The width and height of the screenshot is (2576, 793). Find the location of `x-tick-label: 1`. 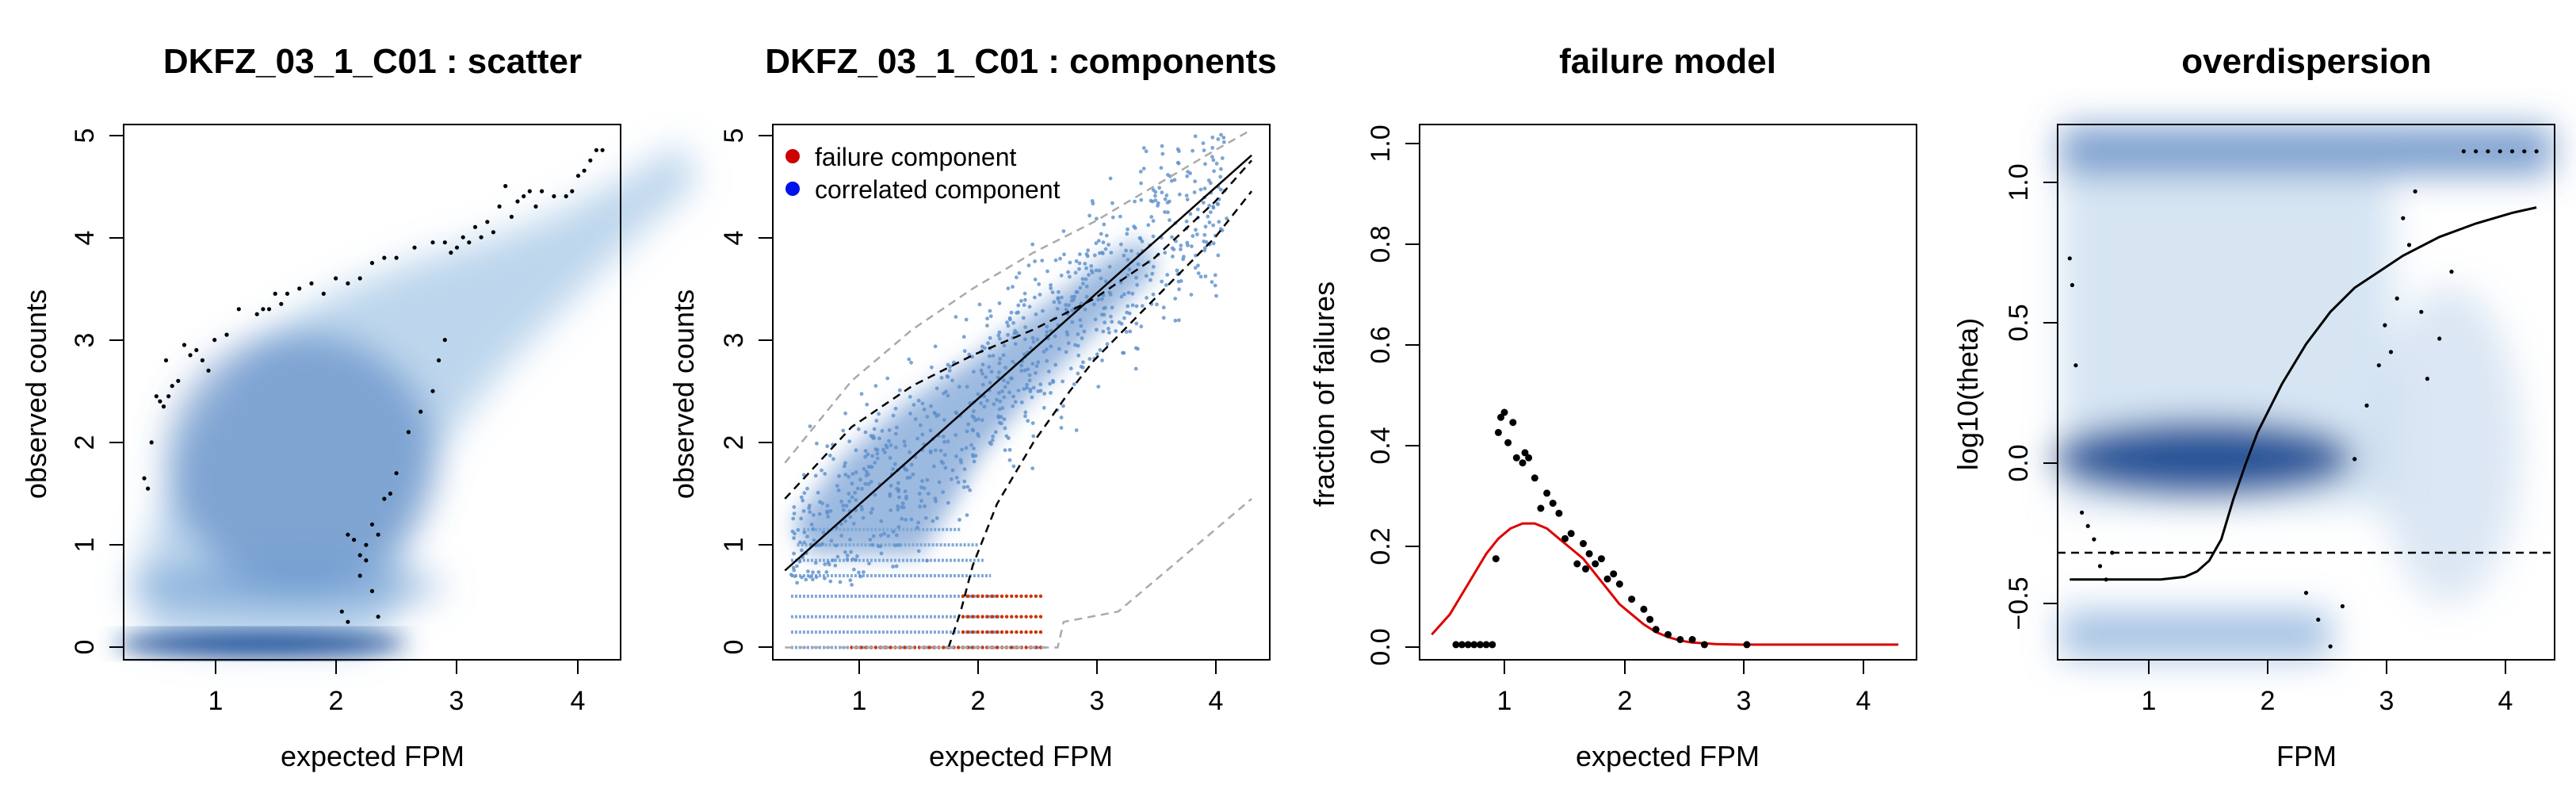

x-tick-label: 1 is located at coordinates (2149, 701).